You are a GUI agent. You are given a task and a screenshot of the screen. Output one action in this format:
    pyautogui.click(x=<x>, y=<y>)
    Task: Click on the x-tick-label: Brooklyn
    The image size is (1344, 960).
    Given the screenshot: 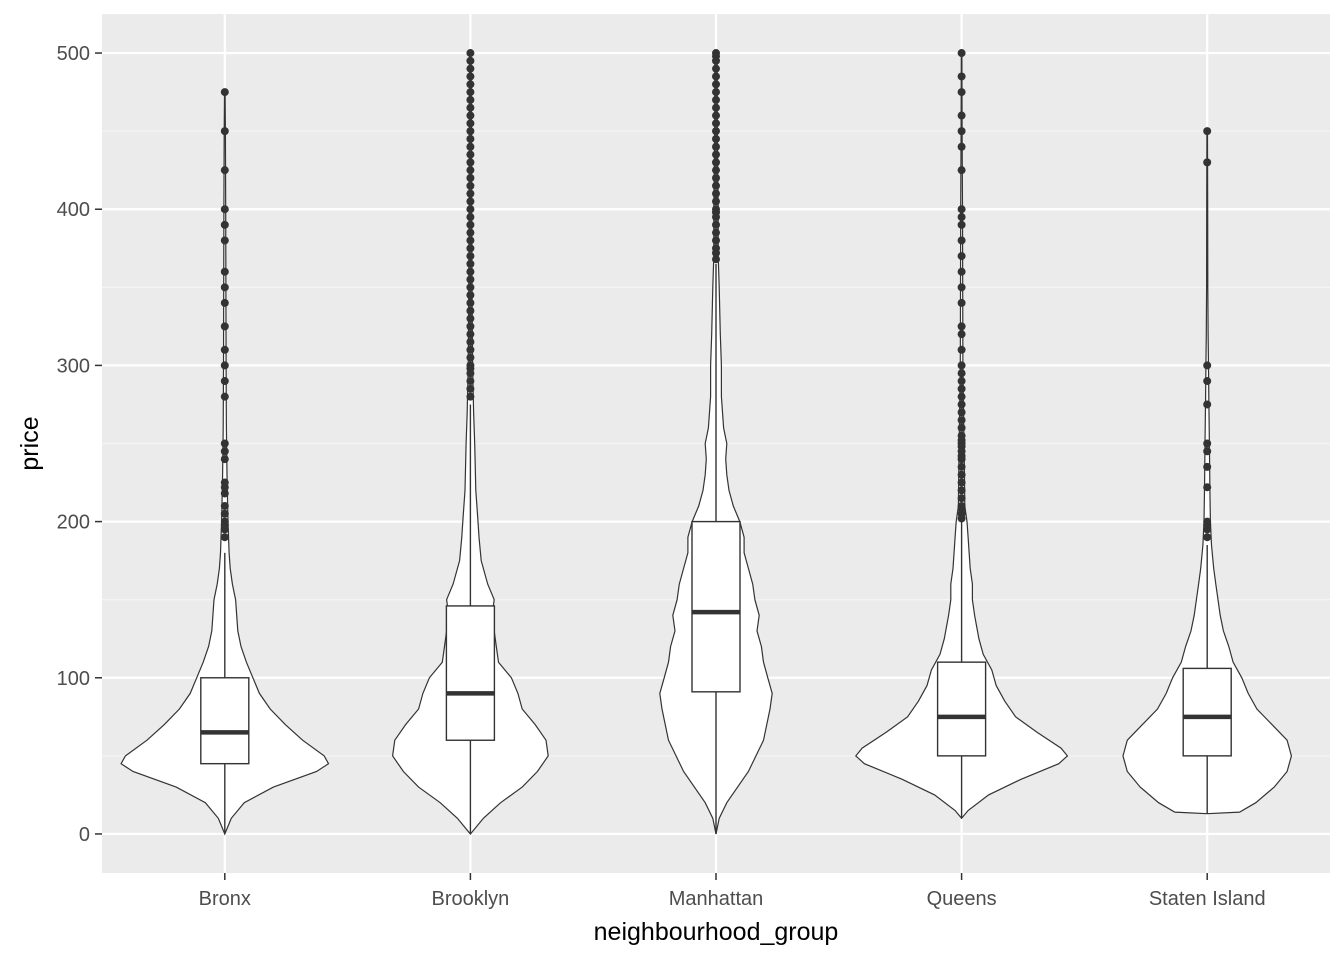 What is the action you would take?
    pyautogui.click(x=470, y=899)
    